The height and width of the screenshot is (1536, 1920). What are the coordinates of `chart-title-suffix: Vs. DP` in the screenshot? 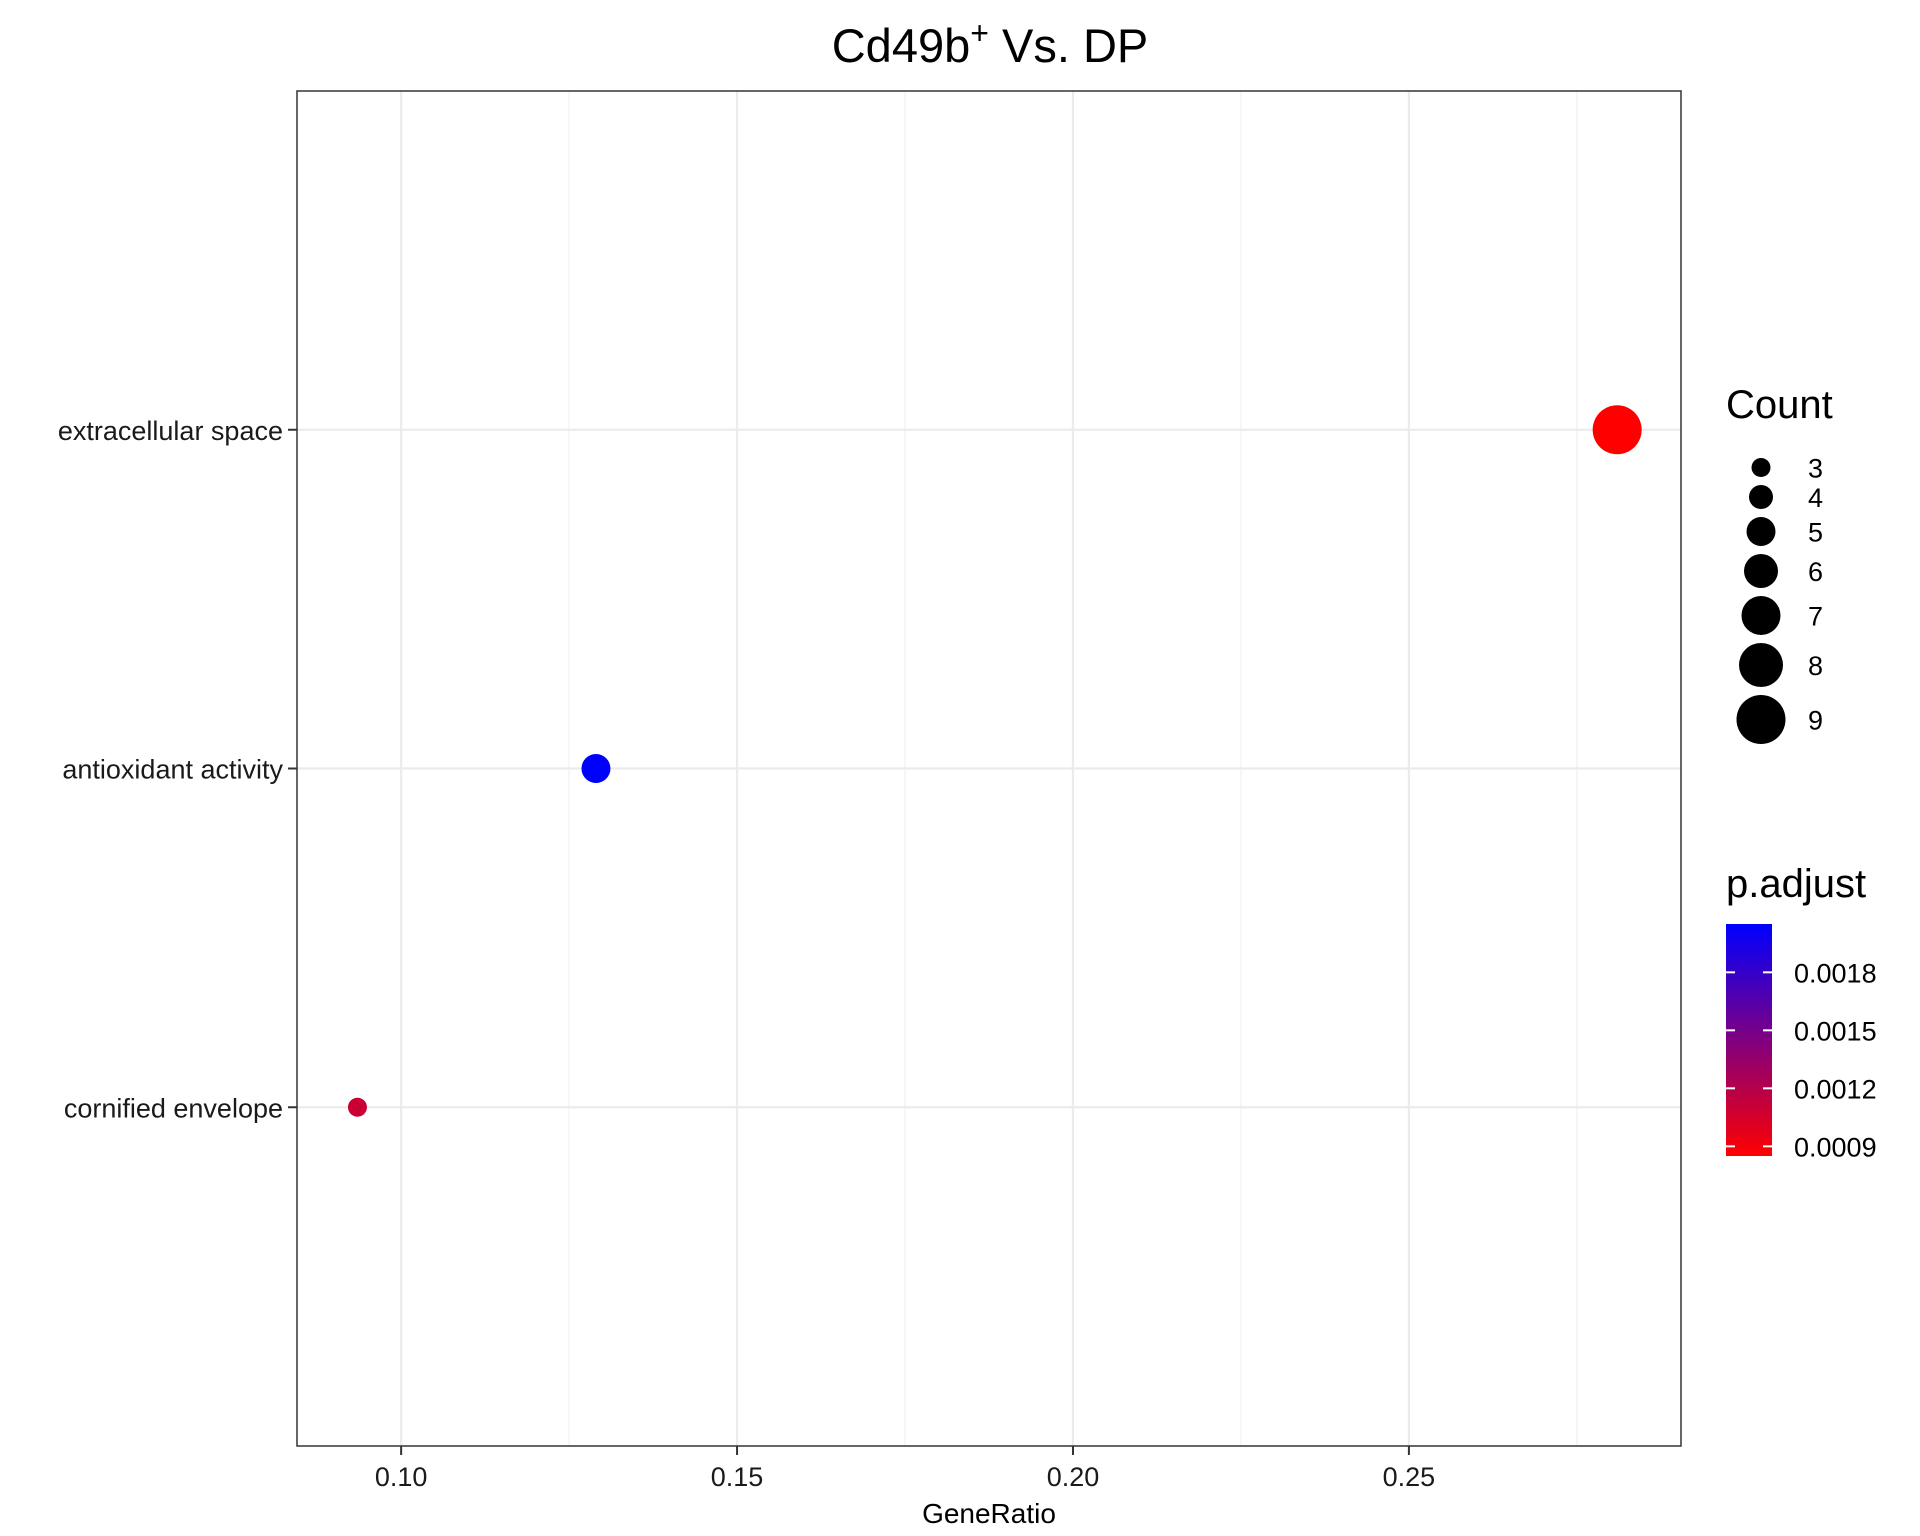 It's located at (1068, 45).